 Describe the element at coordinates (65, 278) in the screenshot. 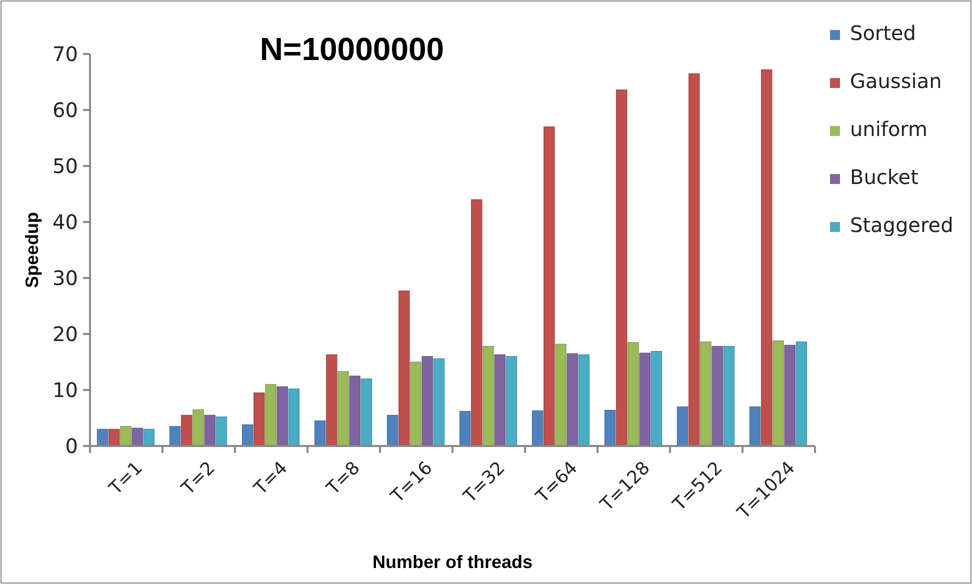

I see `y-tick-label: 30` at that location.